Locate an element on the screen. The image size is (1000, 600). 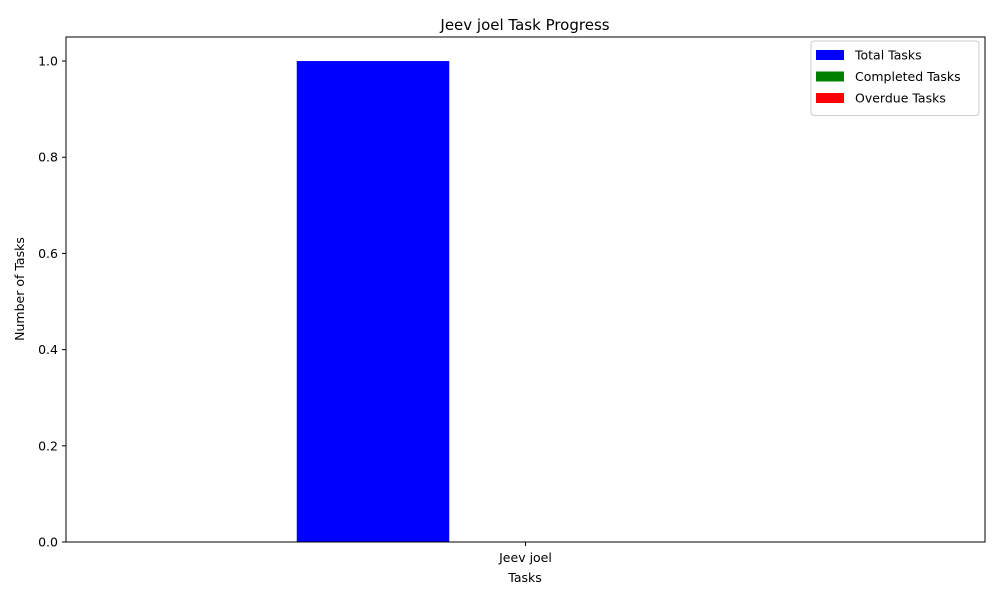
y-axis-label: Number of Tasks is located at coordinates (19, 289).